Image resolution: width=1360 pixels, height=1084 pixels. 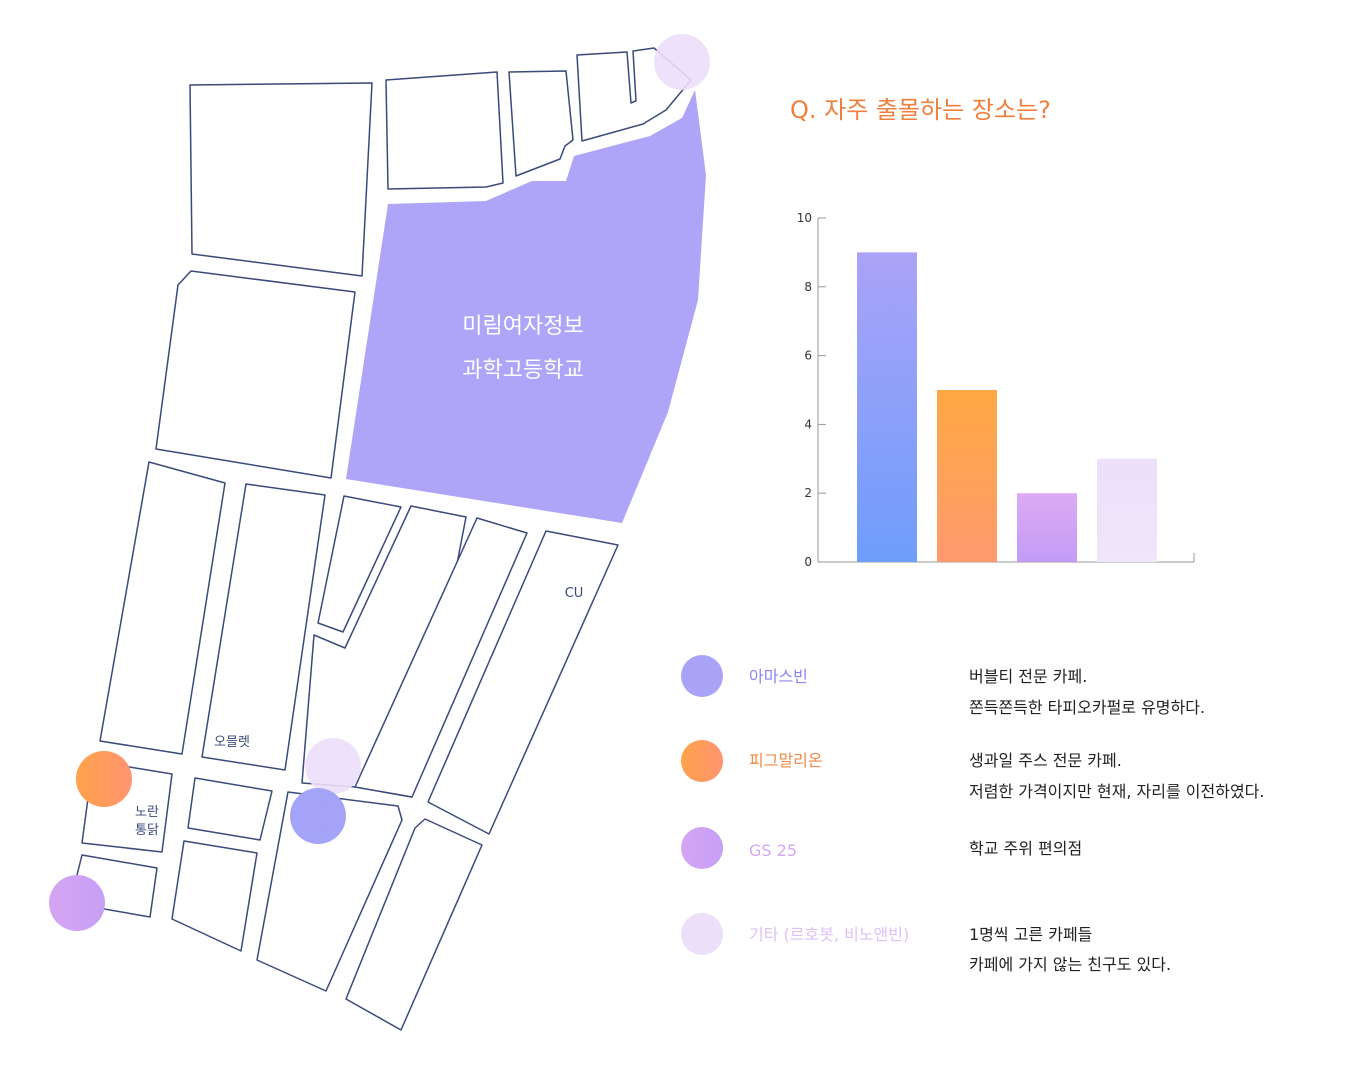 I want to click on pigmallion-name: 피그말리온, so click(x=786, y=760).